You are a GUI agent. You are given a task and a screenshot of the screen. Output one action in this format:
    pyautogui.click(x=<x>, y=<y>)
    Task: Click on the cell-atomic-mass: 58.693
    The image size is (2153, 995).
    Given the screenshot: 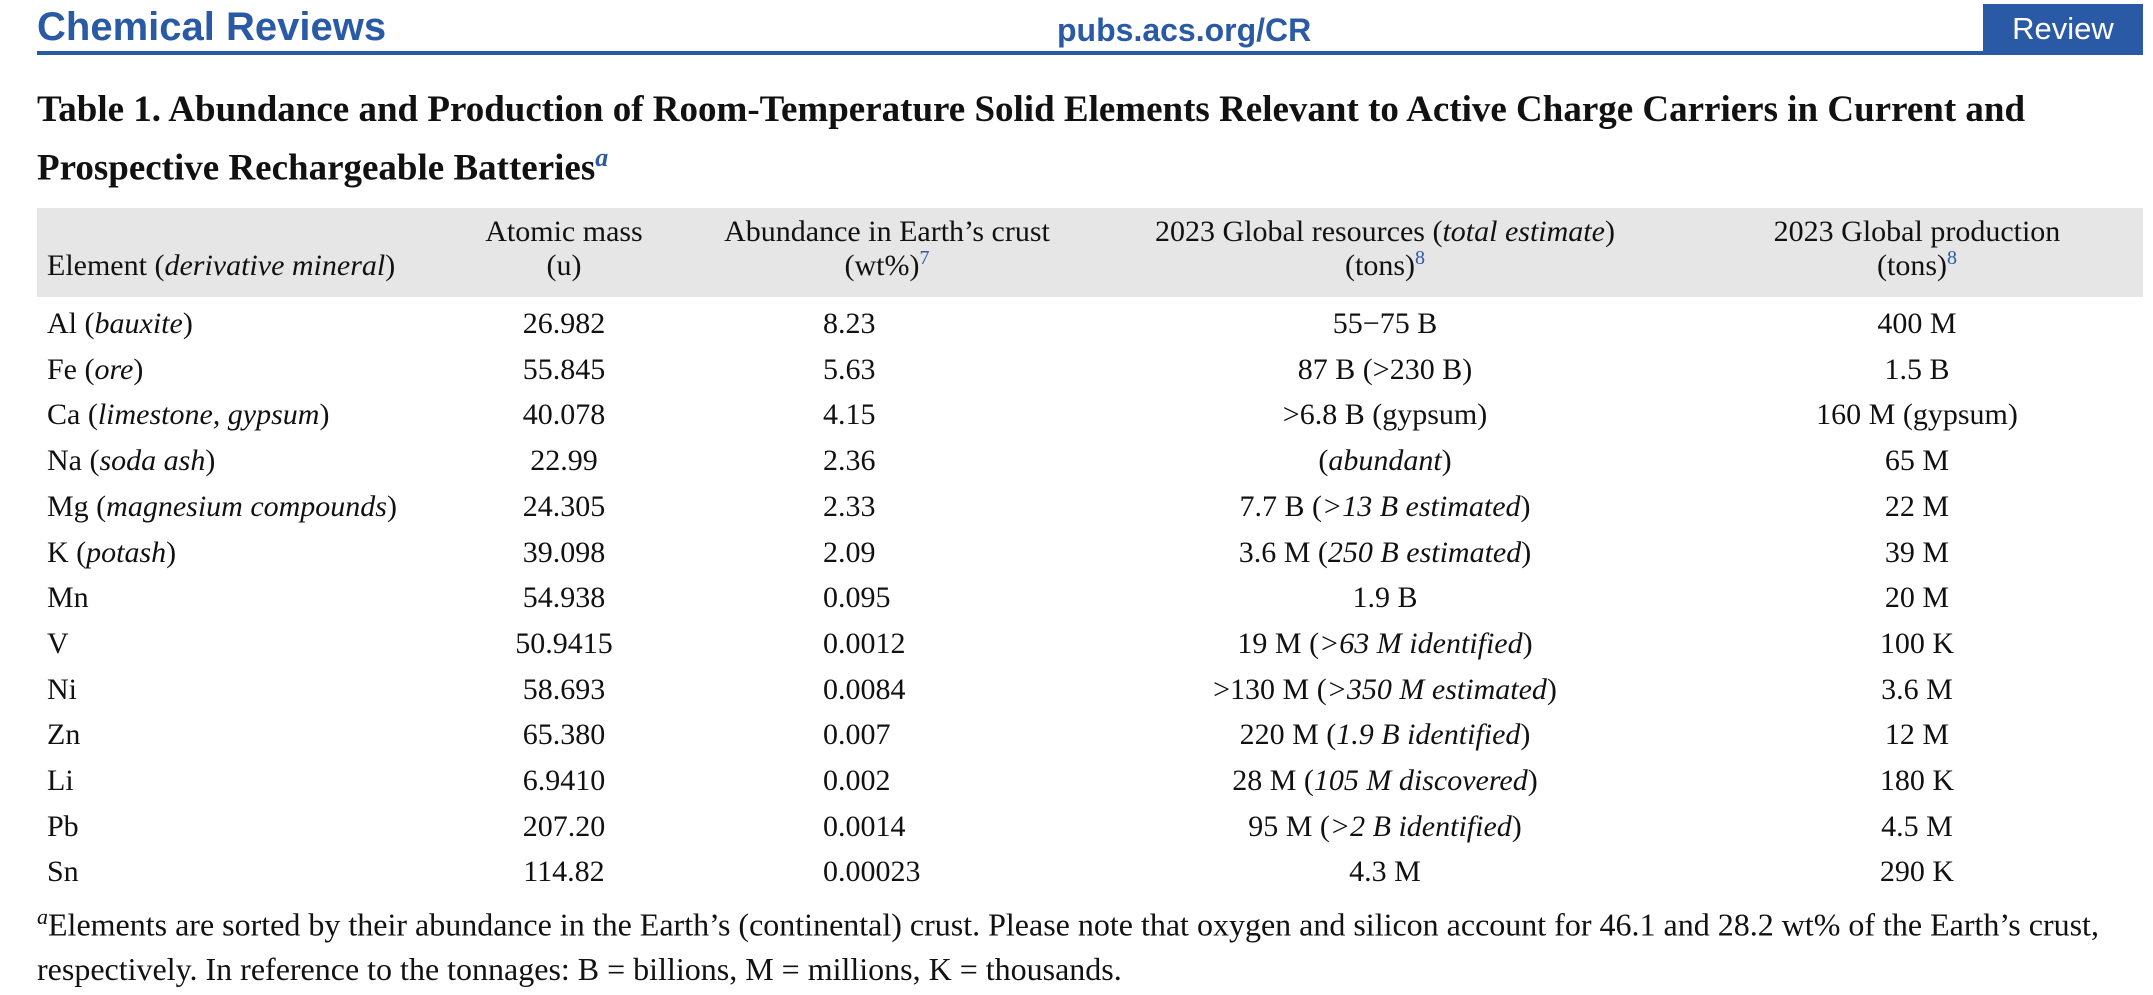 What is the action you would take?
    pyautogui.click(x=564, y=689)
    